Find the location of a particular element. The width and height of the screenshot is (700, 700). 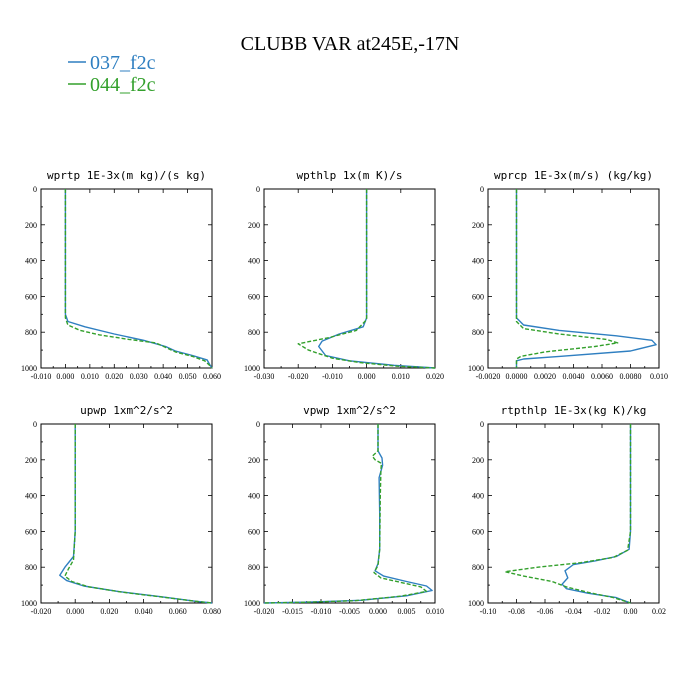

panel-title: wprtp 1E-3x(m kg)/(s kg) is located at coordinates (126, 175).